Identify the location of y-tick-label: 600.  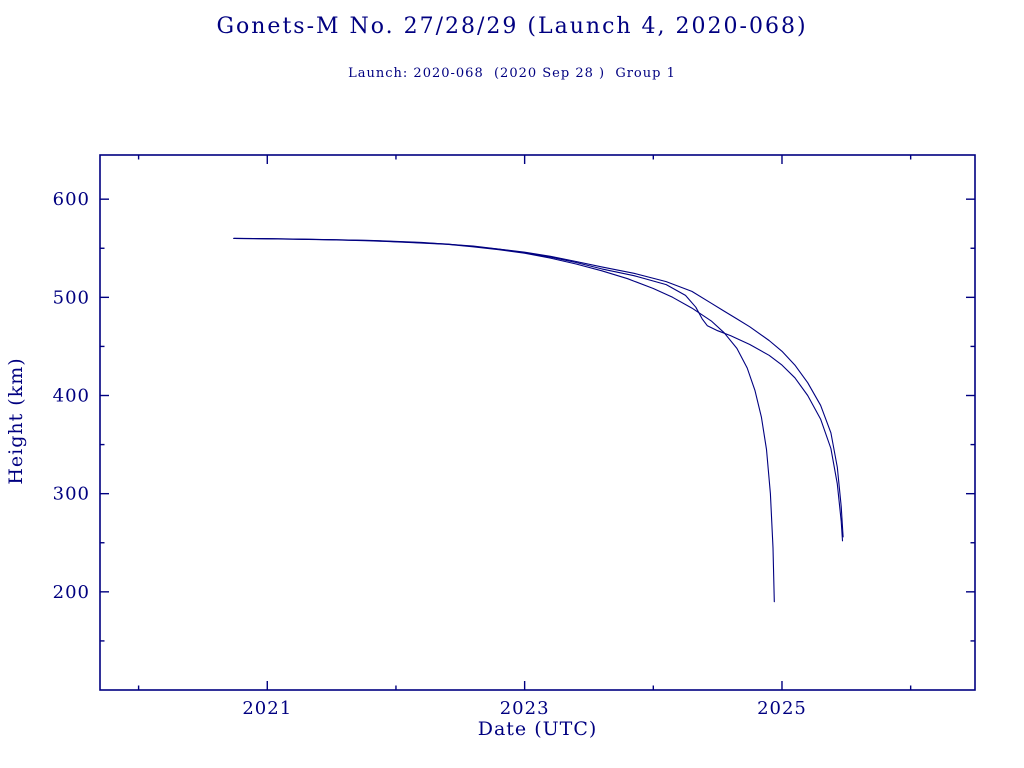
(71, 199).